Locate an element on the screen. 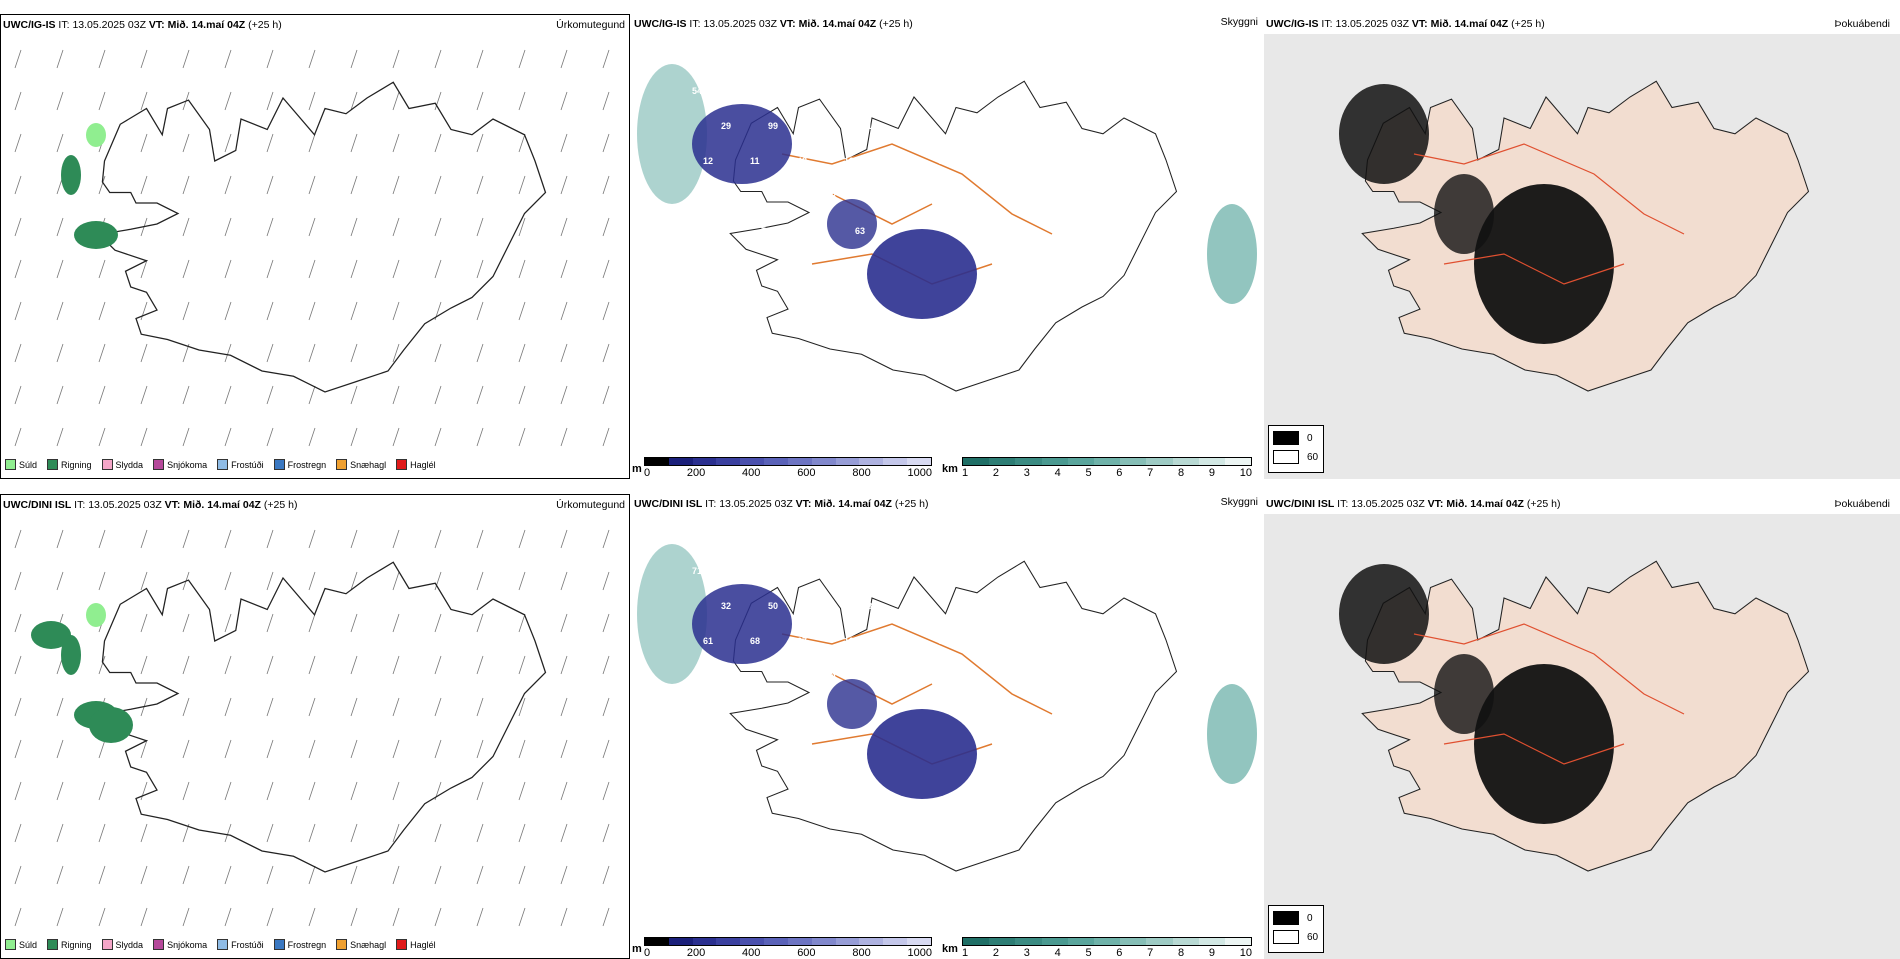 The height and width of the screenshot is (959, 1900). legend-label: Snjókoma is located at coordinates (187, 944).